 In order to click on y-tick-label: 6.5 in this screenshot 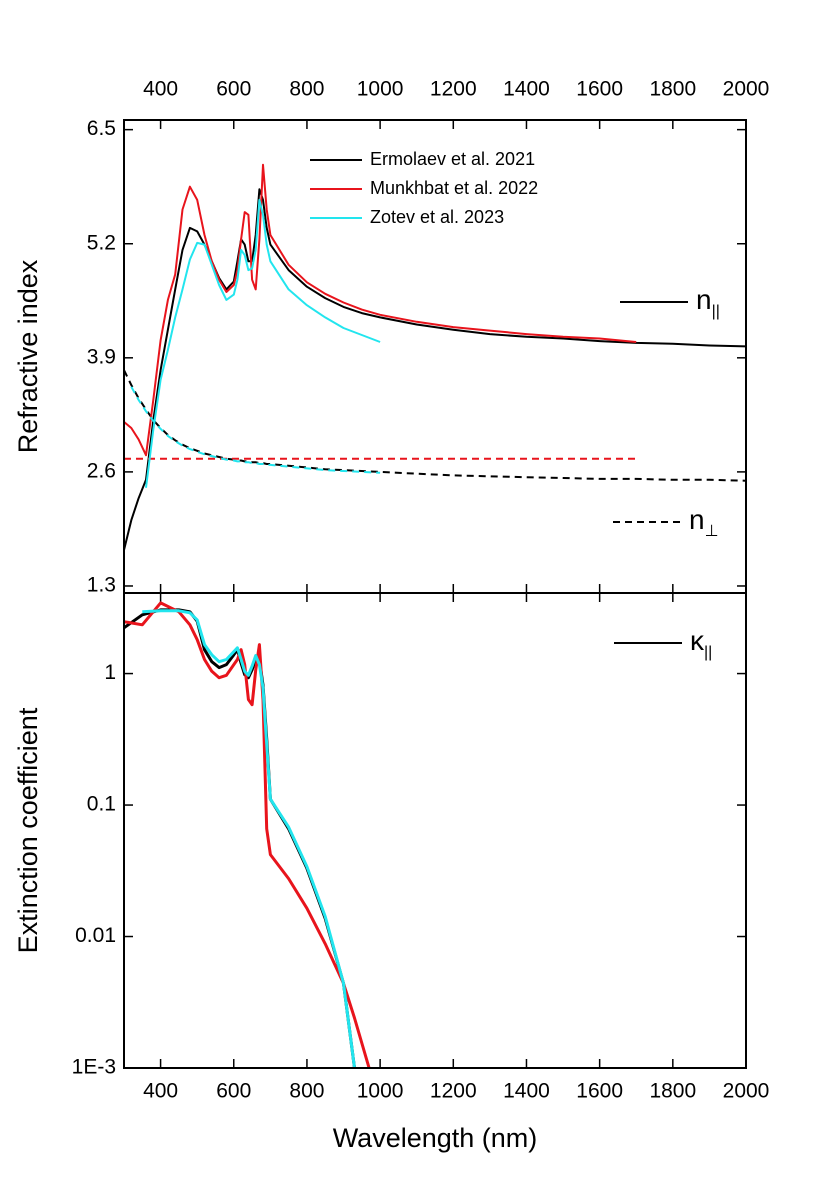, I will do `click(101, 128)`.